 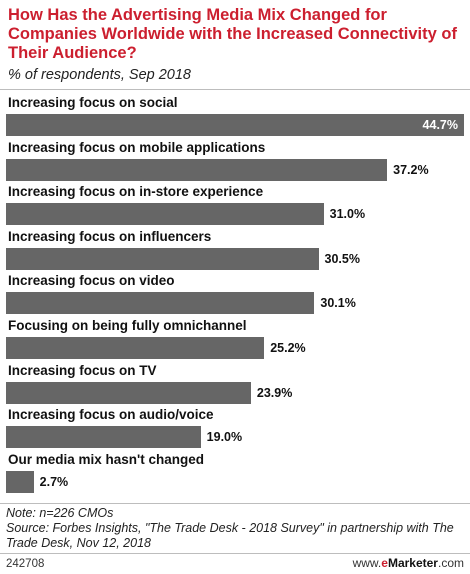 What do you see at coordinates (106, 459) in the screenshot?
I see `category-label: Our media mix hasn't changed` at bounding box center [106, 459].